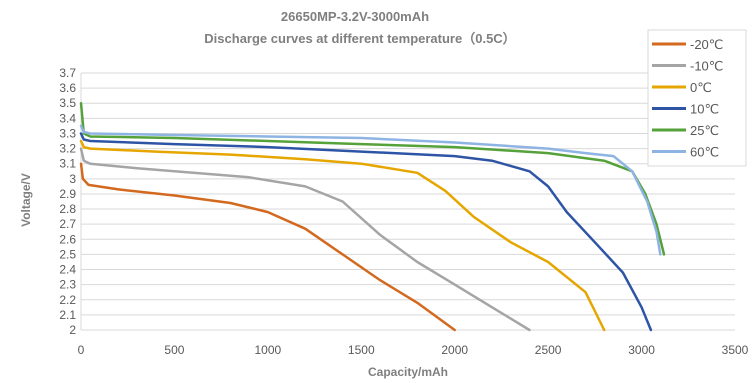 Image resolution: width=755 pixels, height=383 pixels. I want to click on y-tick-label: 2, so click(72, 330).